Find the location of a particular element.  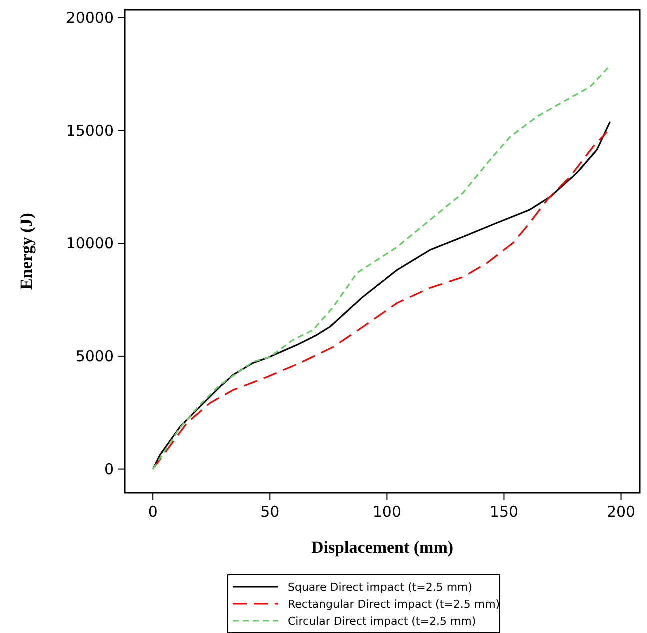

y-tick-label: 10000 is located at coordinates (90, 243).